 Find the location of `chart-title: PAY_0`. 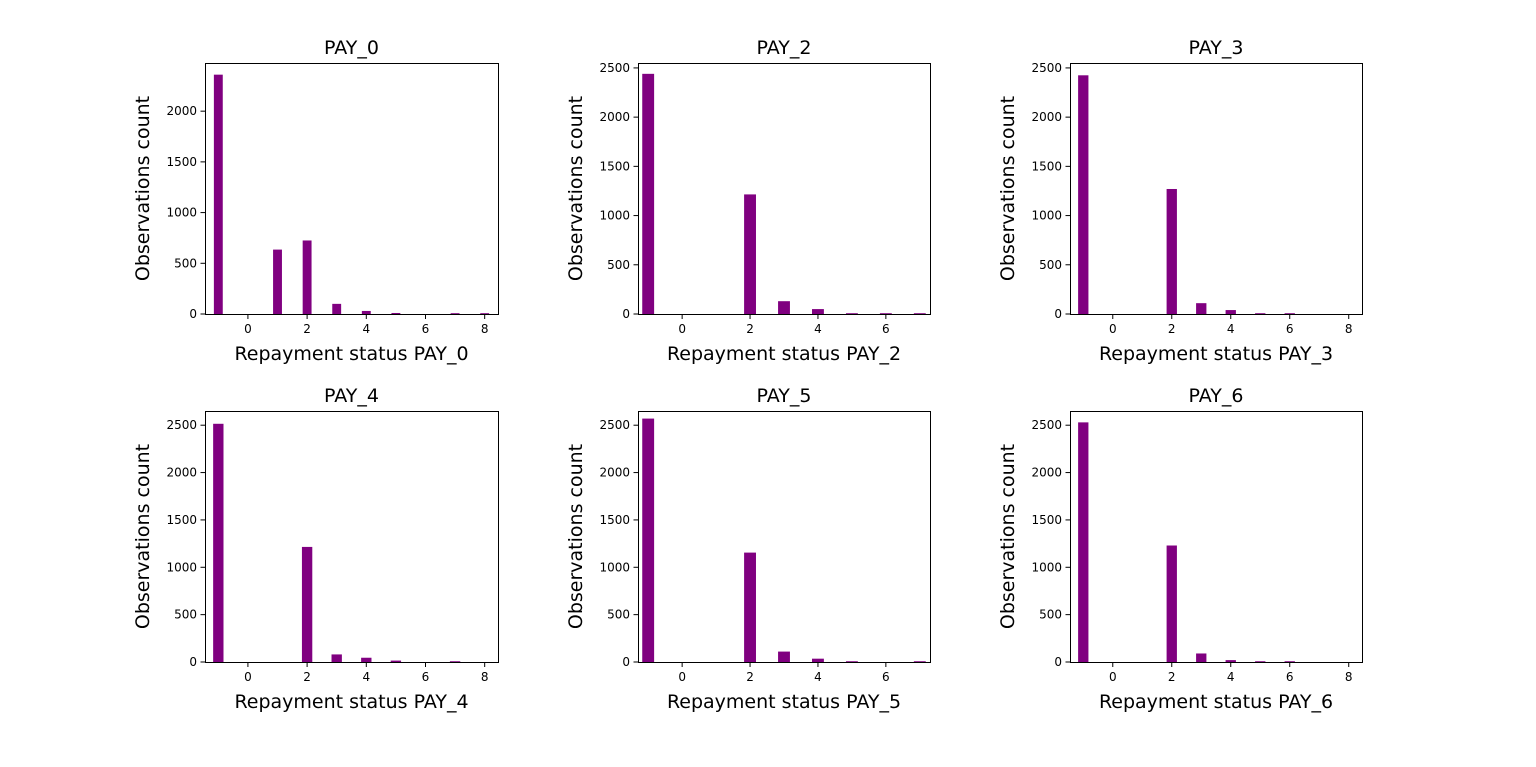

chart-title: PAY_0 is located at coordinates (351, 48).